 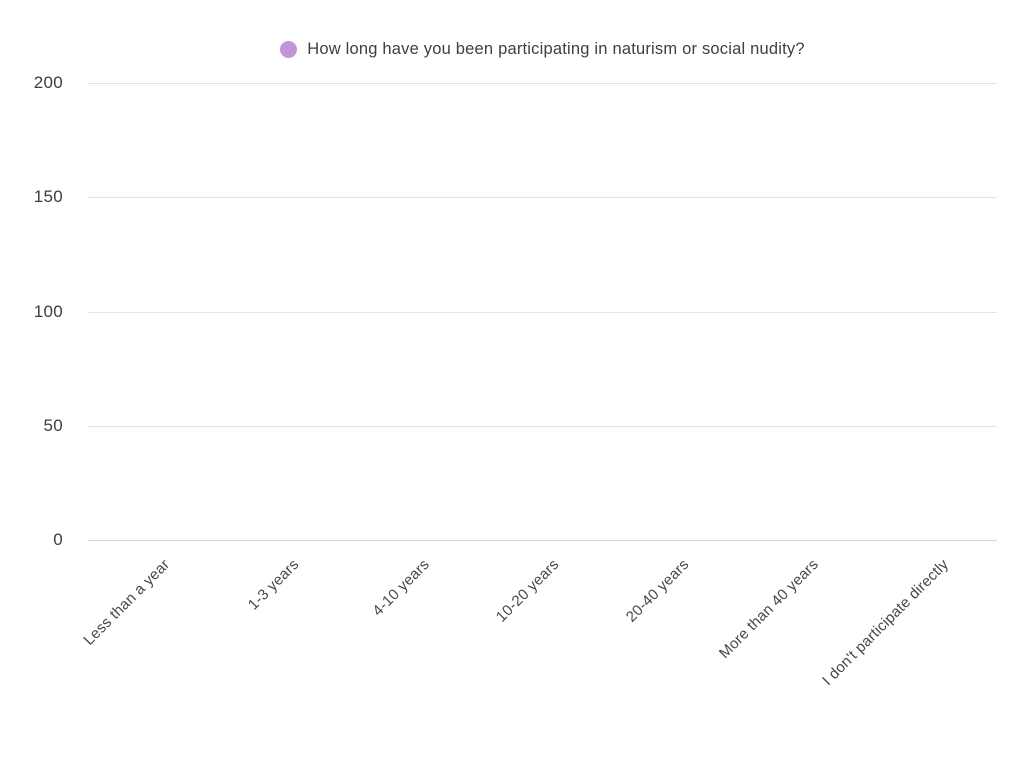 What do you see at coordinates (289, 49) in the screenshot?
I see `legend-dot-icon` at bounding box center [289, 49].